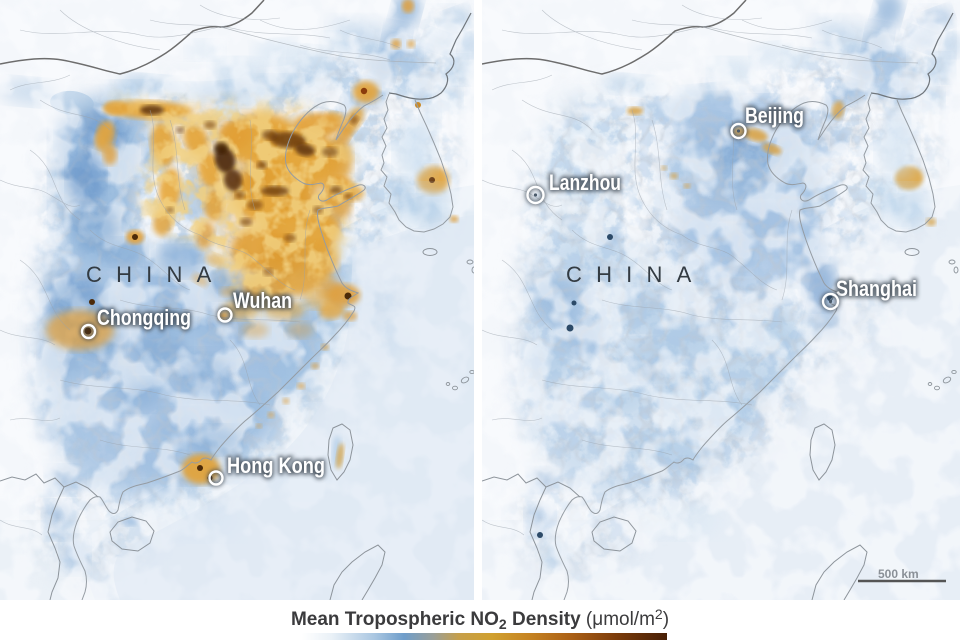 The image size is (960, 640). Describe the element at coordinates (144, 317) in the screenshot. I see `svg-text: Chongqing` at that location.